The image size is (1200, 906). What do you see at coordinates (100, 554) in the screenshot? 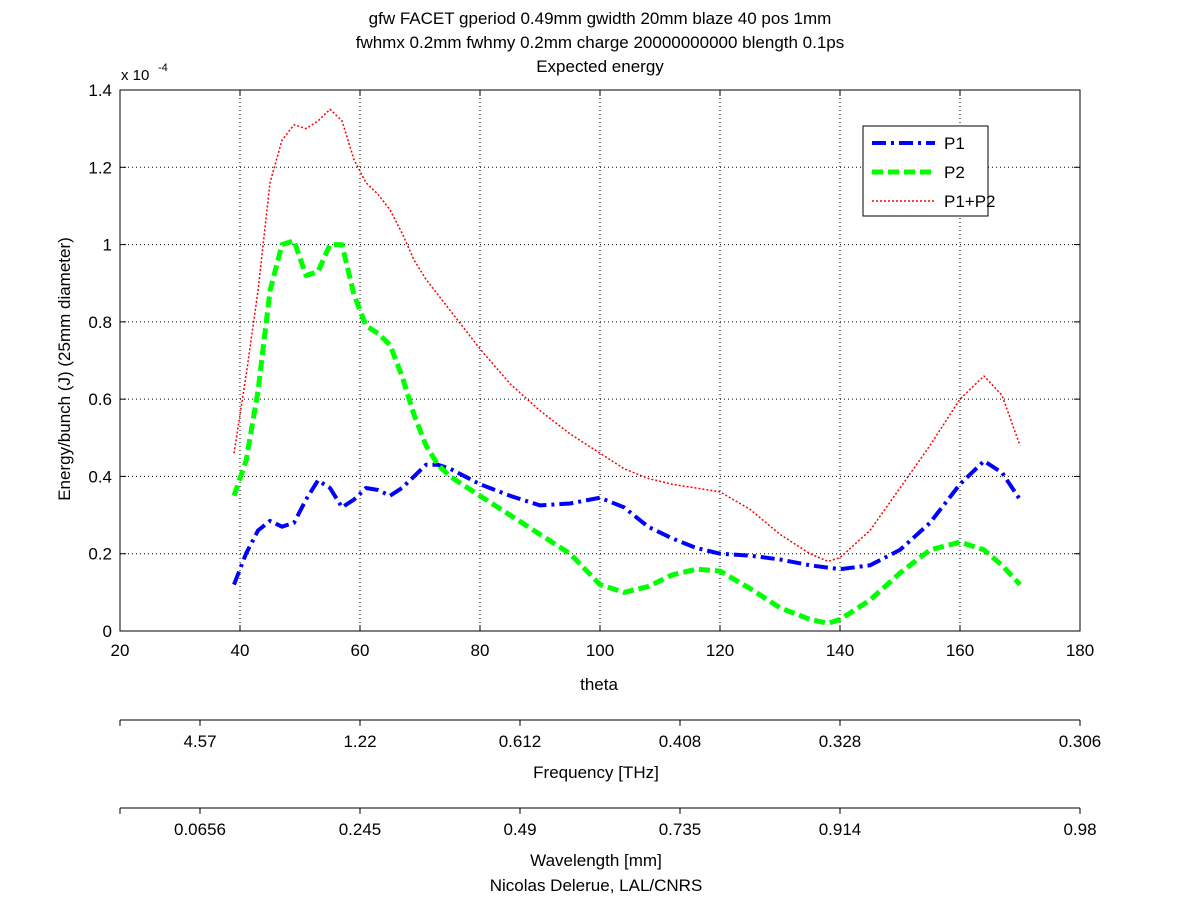
I see `y-tick-label: 0.2` at bounding box center [100, 554].